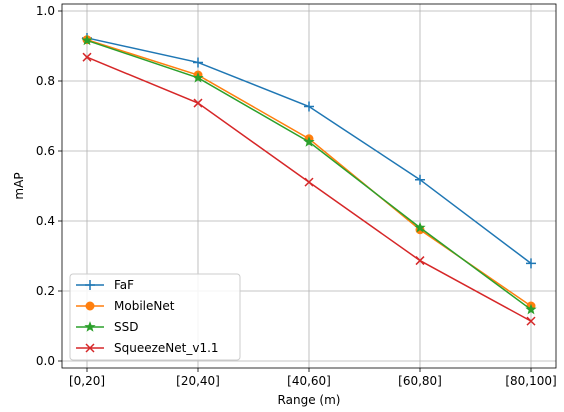 This screenshot has height=412, width=564. I want to click on y-tick-label: 1.0, so click(45, 11).